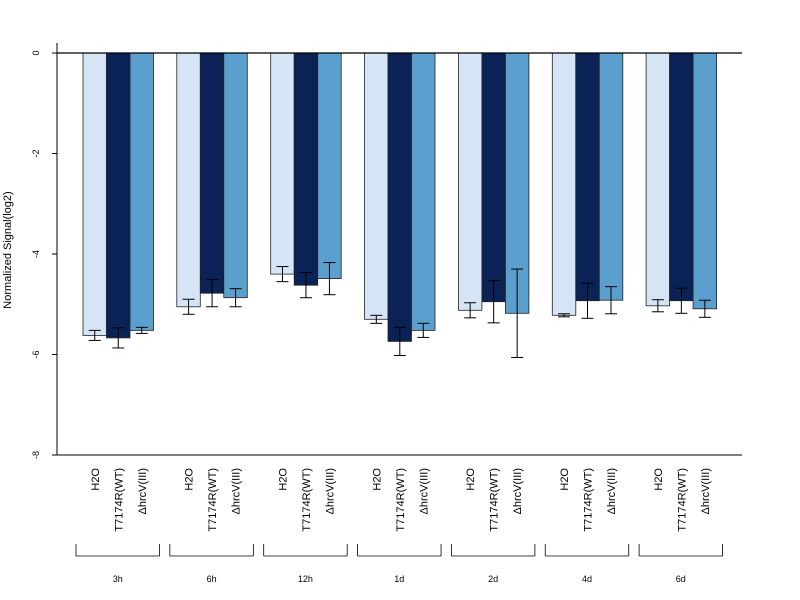 The width and height of the screenshot is (800, 600). I want to click on error-bar-6d-T7174R(WT), so click(681, 300).